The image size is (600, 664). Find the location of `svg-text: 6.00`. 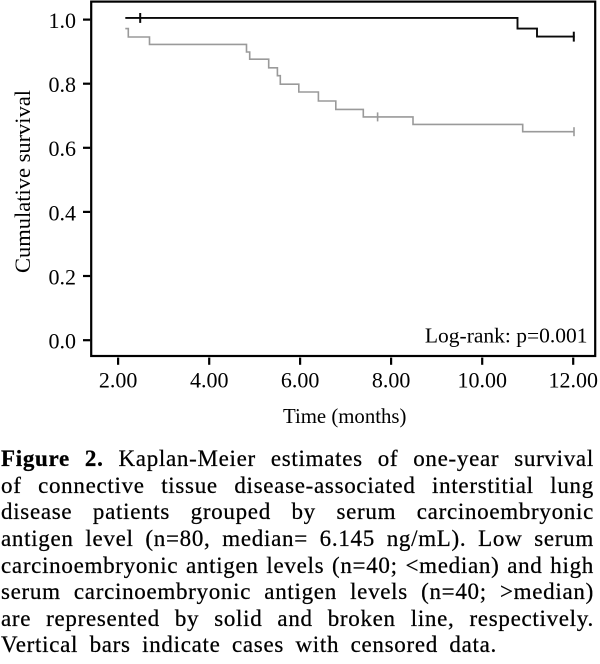

svg-text: 6.00 is located at coordinates (300, 380).